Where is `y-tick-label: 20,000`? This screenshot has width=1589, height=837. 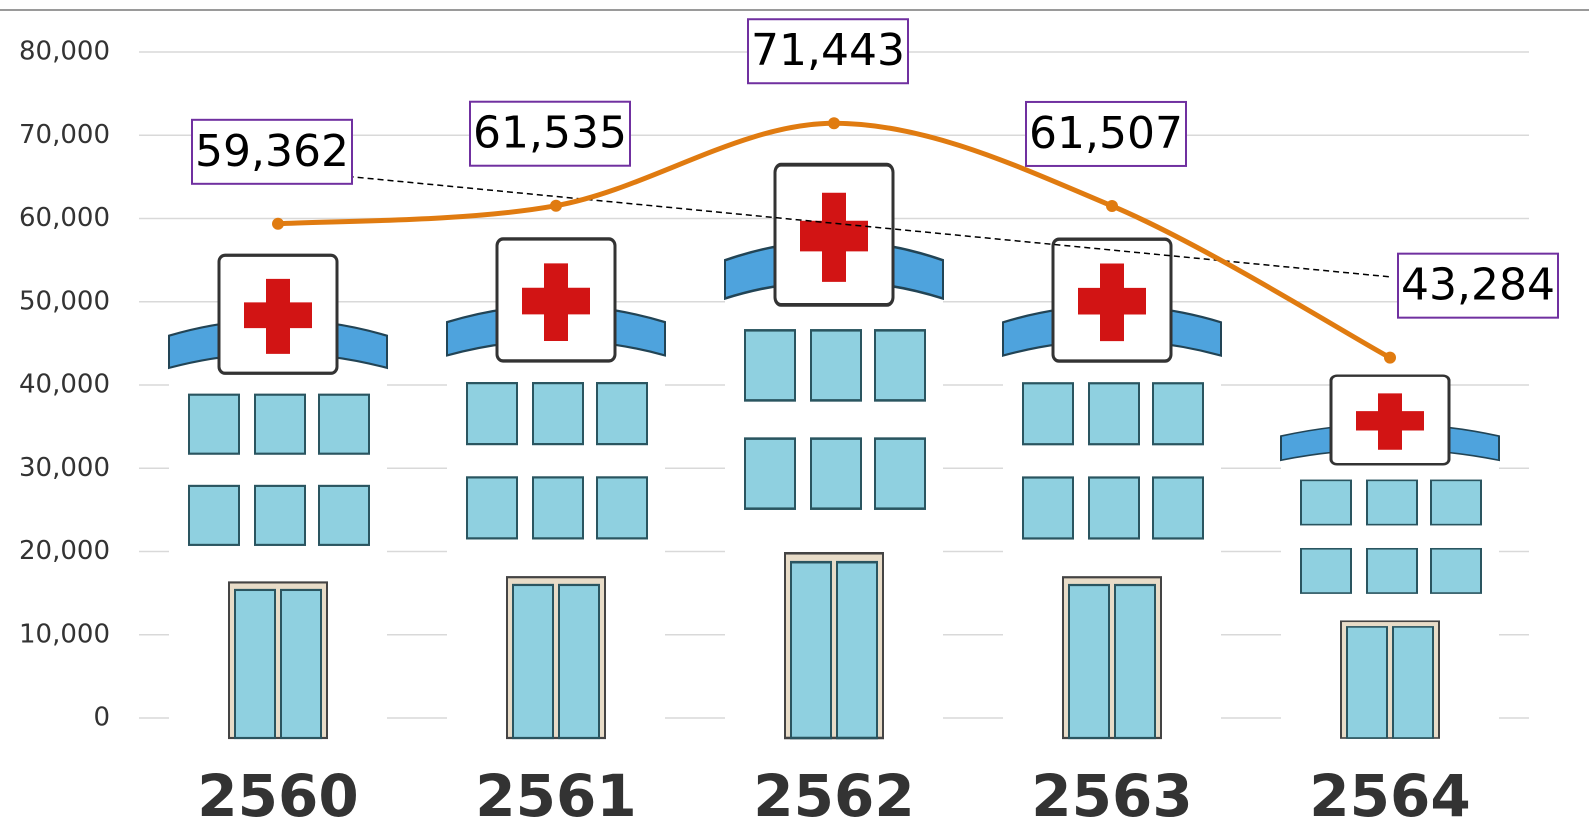
y-tick-label: 20,000 is located at coordinates (64, 551).